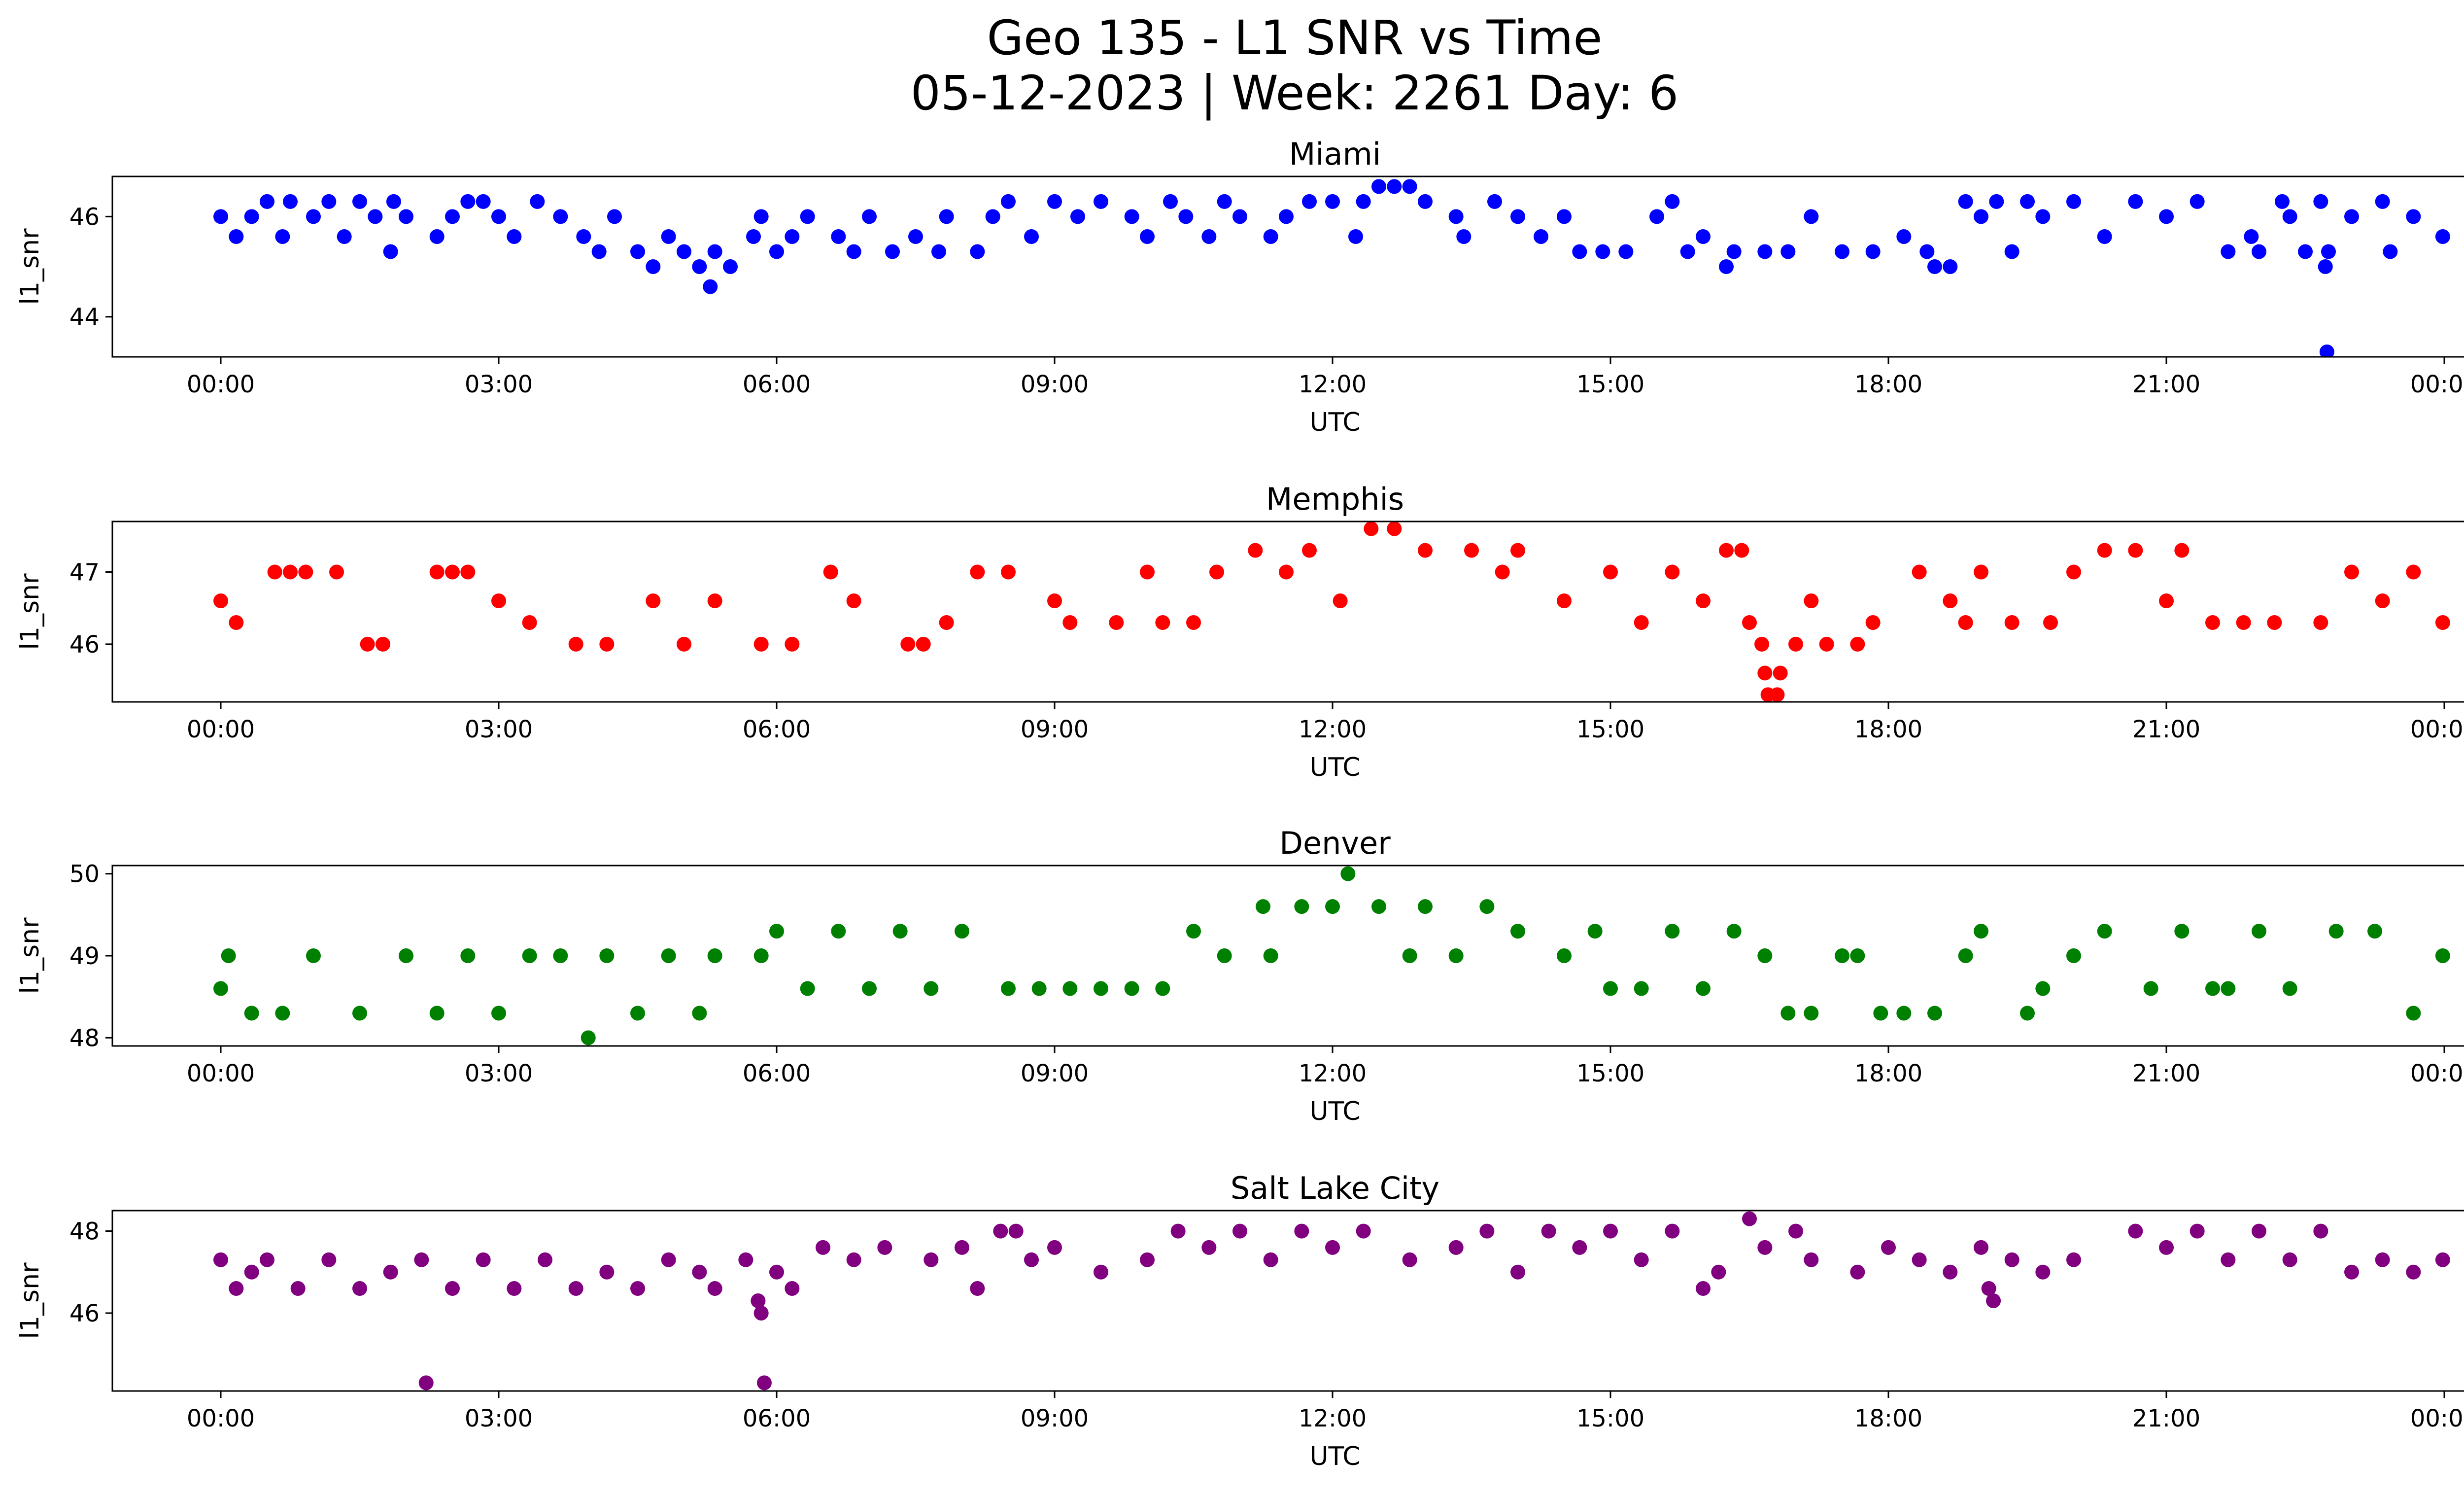  Describe the element at coordinates (1333, 1073) in the screenshot. I see `x-tick-label: 12:00` at that location.